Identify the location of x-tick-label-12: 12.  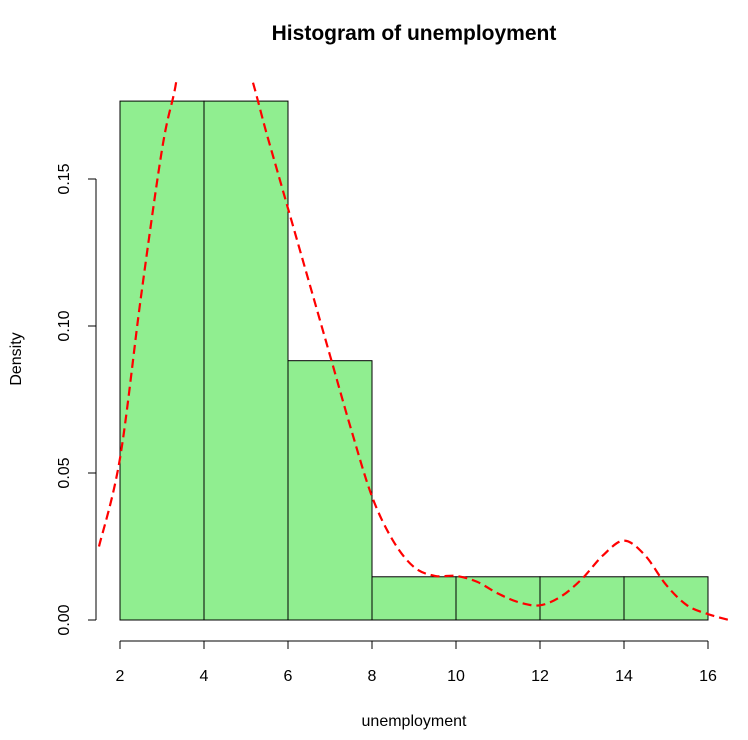
(540, 676).